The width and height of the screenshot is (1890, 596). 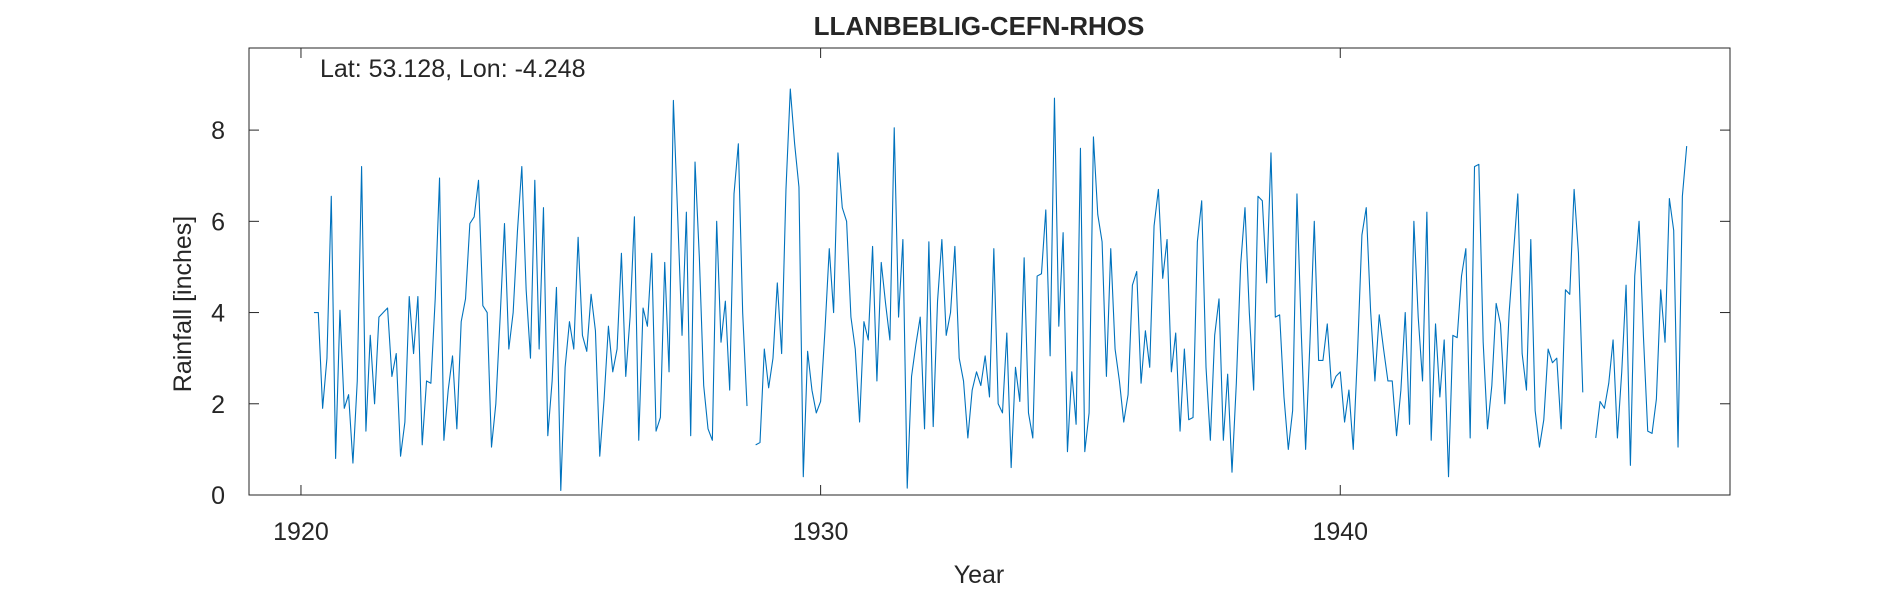 I want to click on y-axis-label: Rainfall [inches], so click(x=183, y=304).